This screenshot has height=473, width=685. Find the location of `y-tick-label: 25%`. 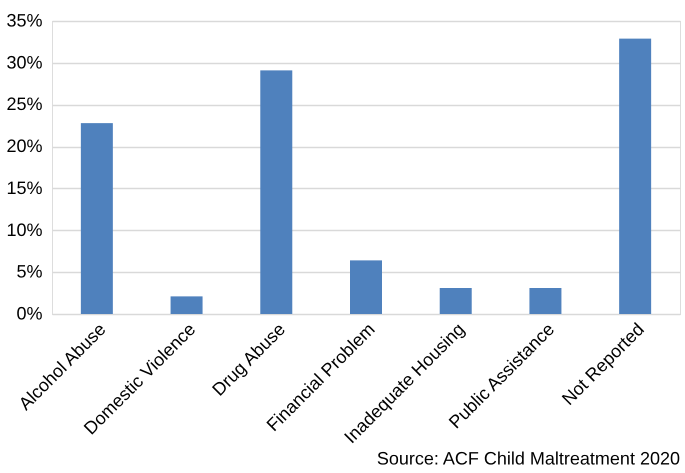

y-tick-label: 25% is located at coordinates (24, 104).